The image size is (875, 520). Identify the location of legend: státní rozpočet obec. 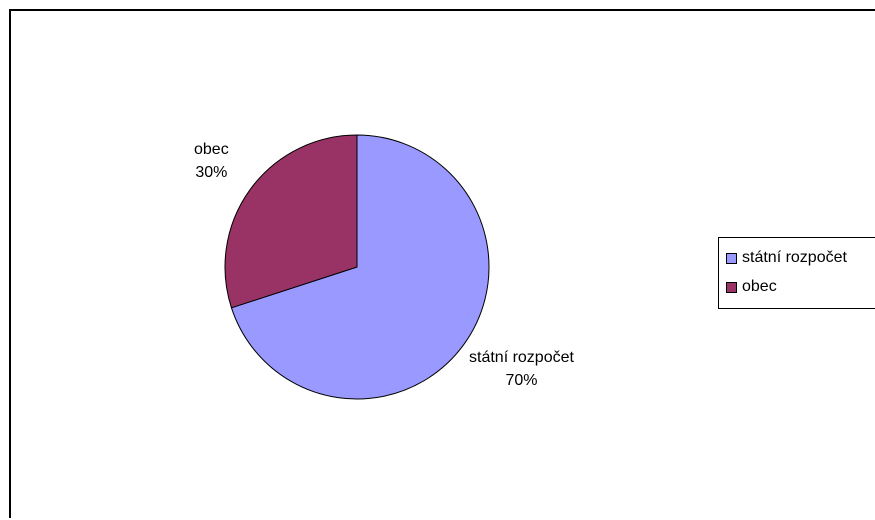
(796, 273).